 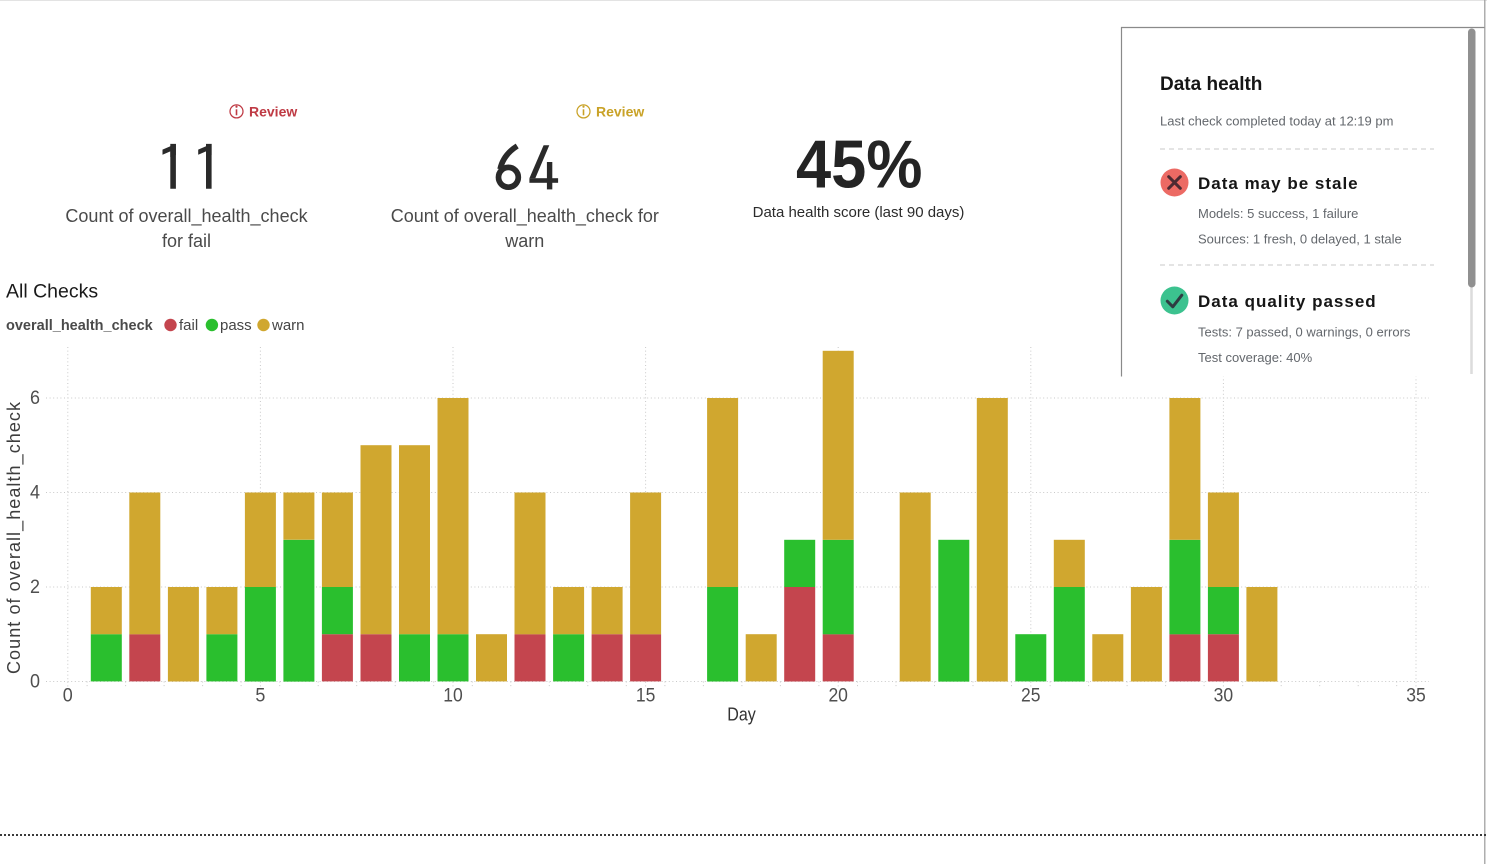 I want to click on svg-text: 10, so click(x=453, y=696).